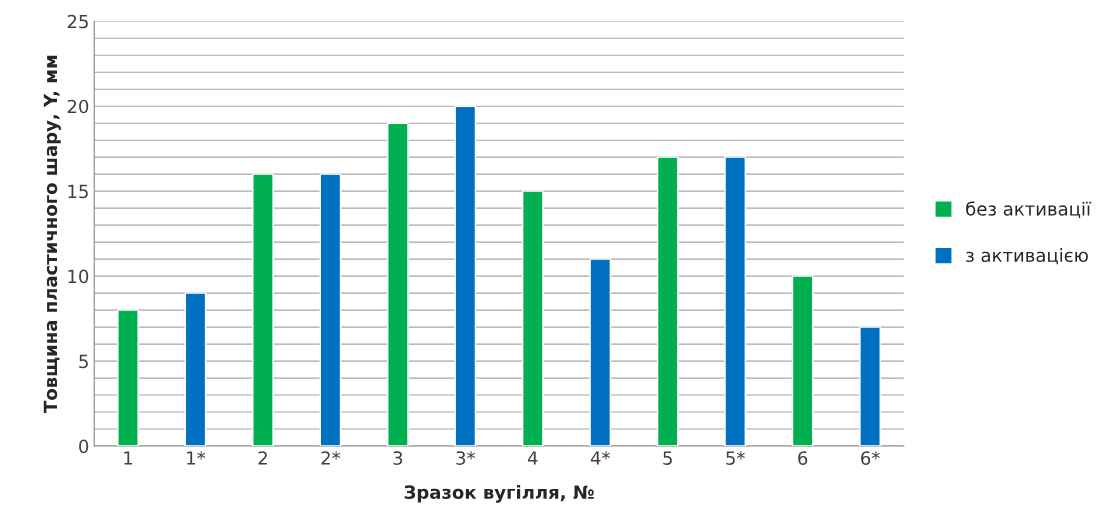  Describe the element at coordinates (803, 458) in the screenshot. I see `x-tick-label: 6` at that location.